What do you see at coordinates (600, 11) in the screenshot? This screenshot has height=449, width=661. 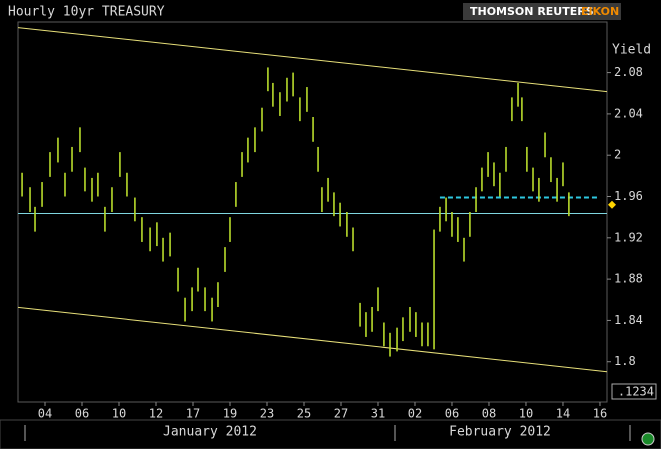 I see `brand-accent: EIKON` at bounding box center [600, 11].